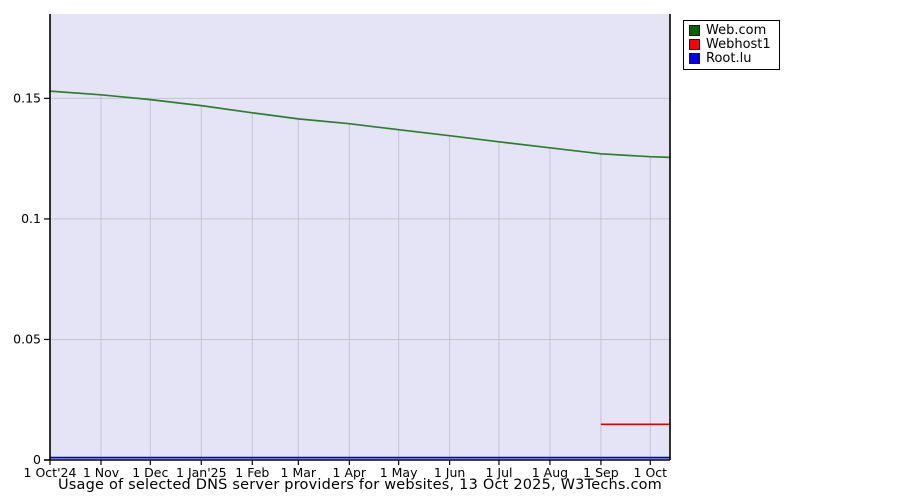 The height and width of the screenshot is (500, 900). What do you see at coordinates (601, 472) in the screenshot?
I see `x-tick-label: 1 Sep` at bounding box center [601, 472].